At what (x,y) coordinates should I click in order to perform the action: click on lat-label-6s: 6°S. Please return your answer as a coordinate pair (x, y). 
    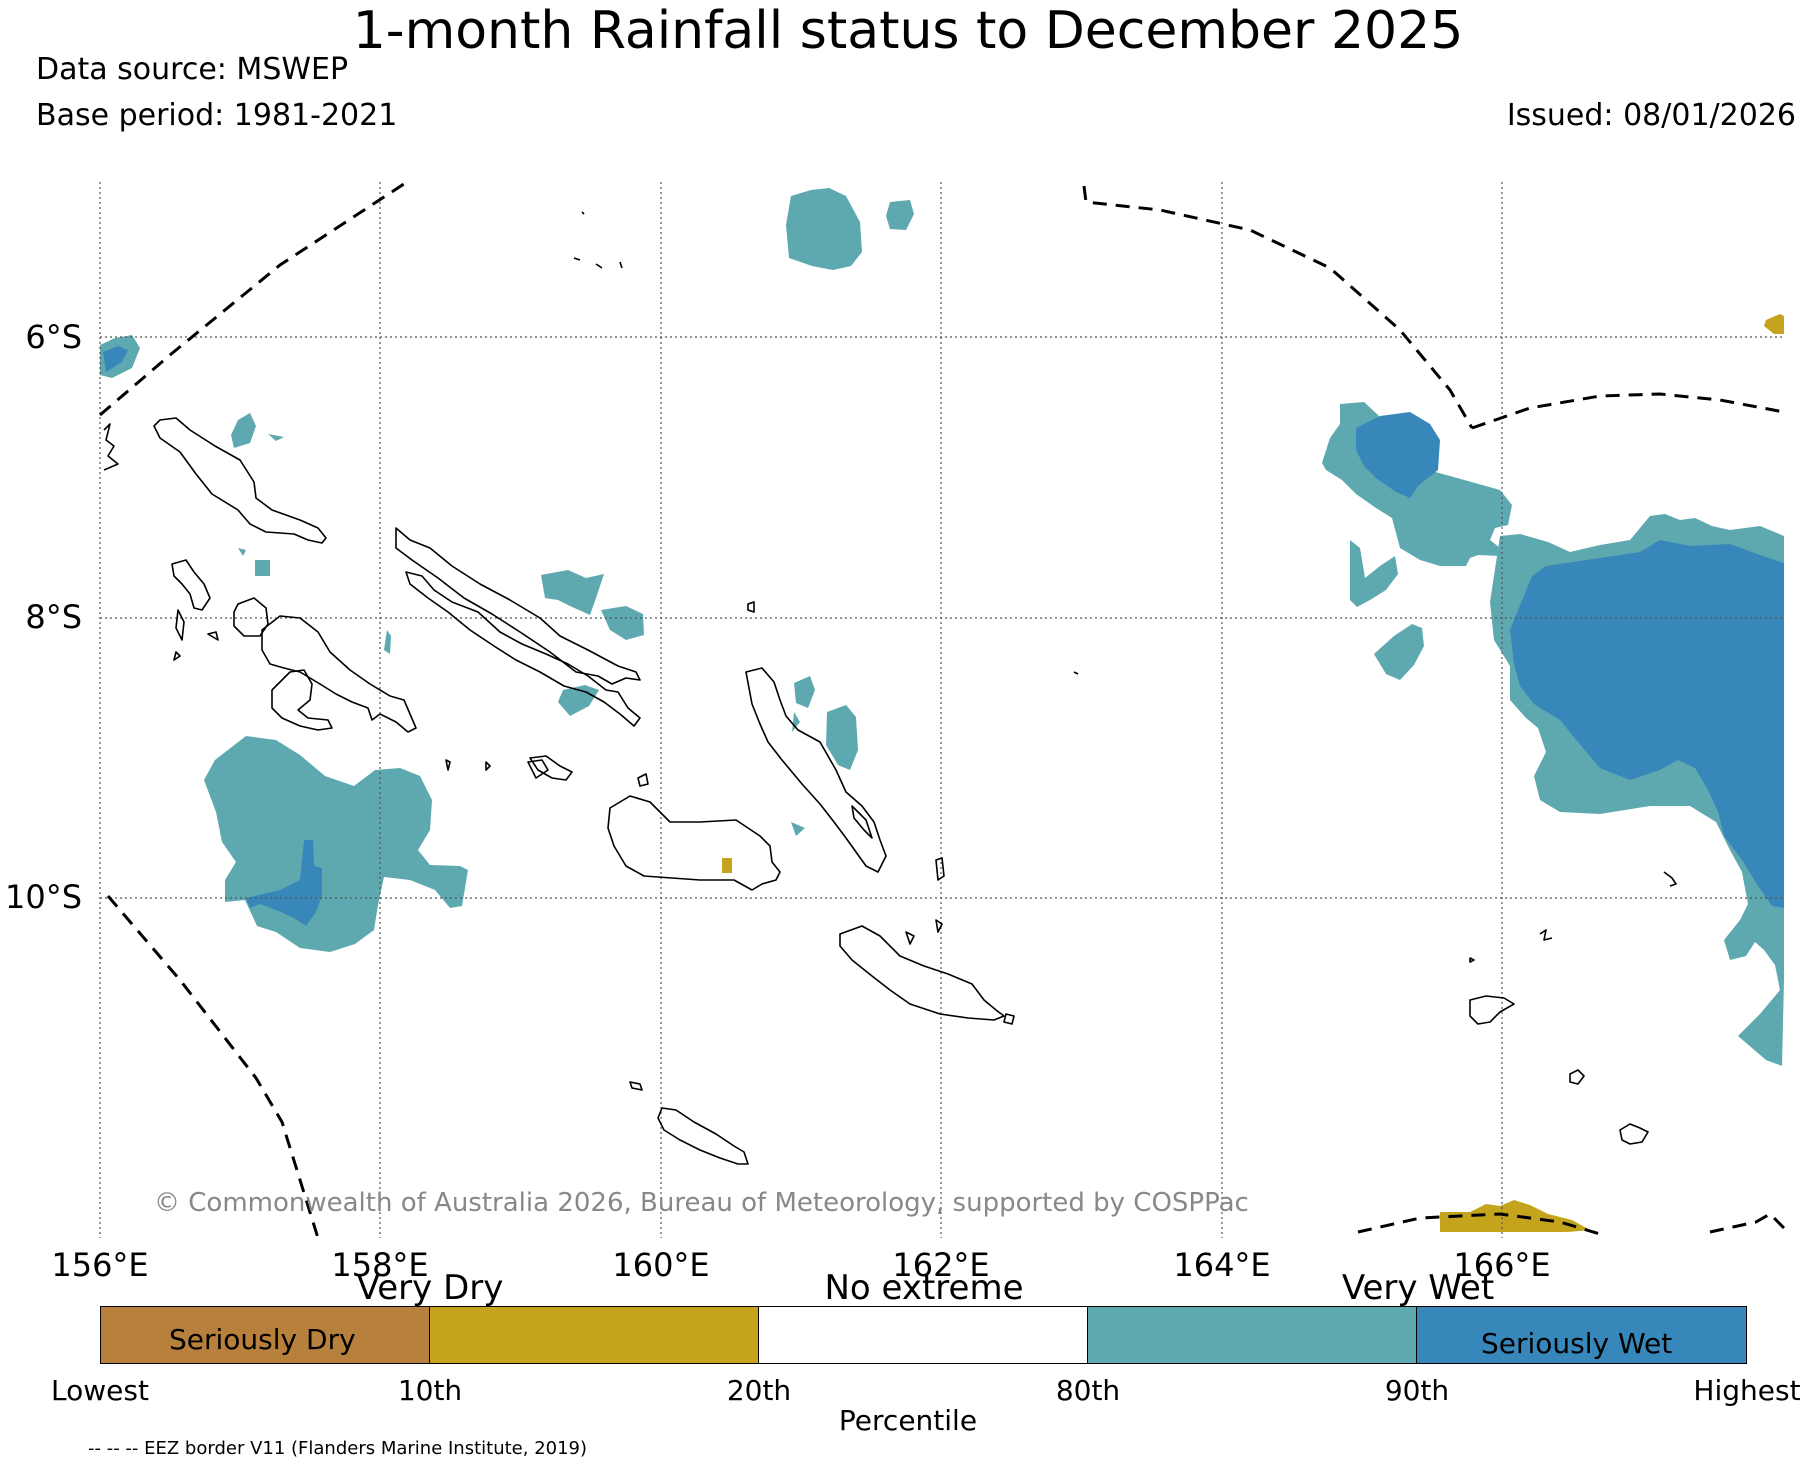
    Looking at the image, I should click on (53, 337).